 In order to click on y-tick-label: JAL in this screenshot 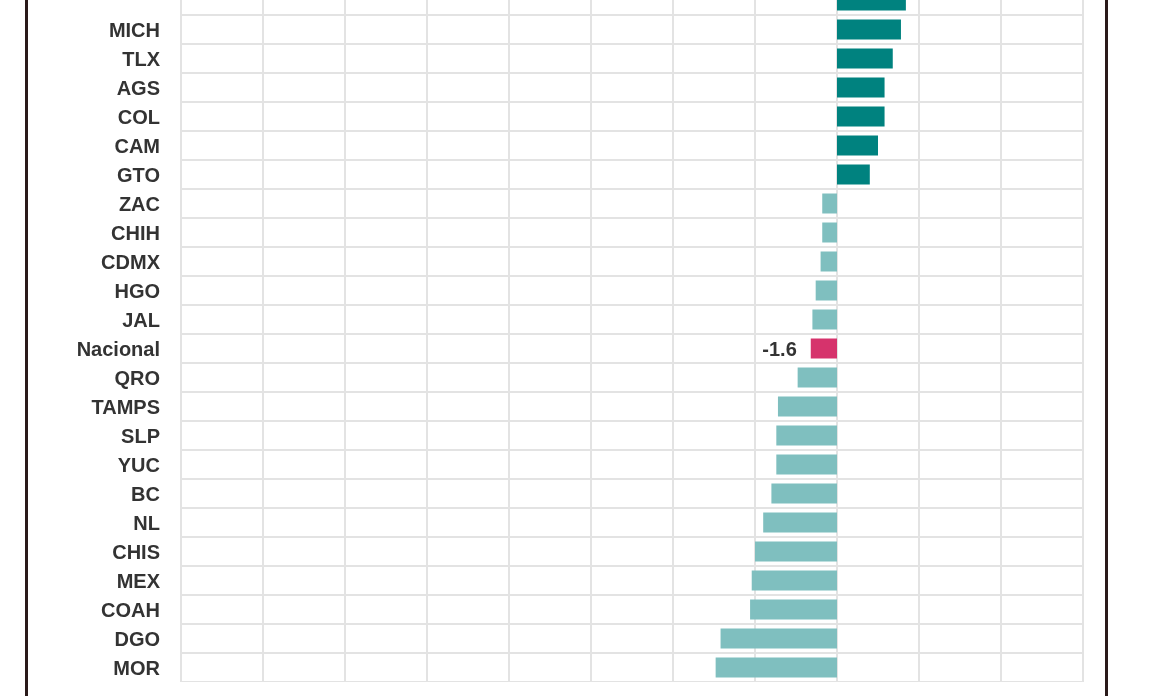, I will do `click(141, 319)`.